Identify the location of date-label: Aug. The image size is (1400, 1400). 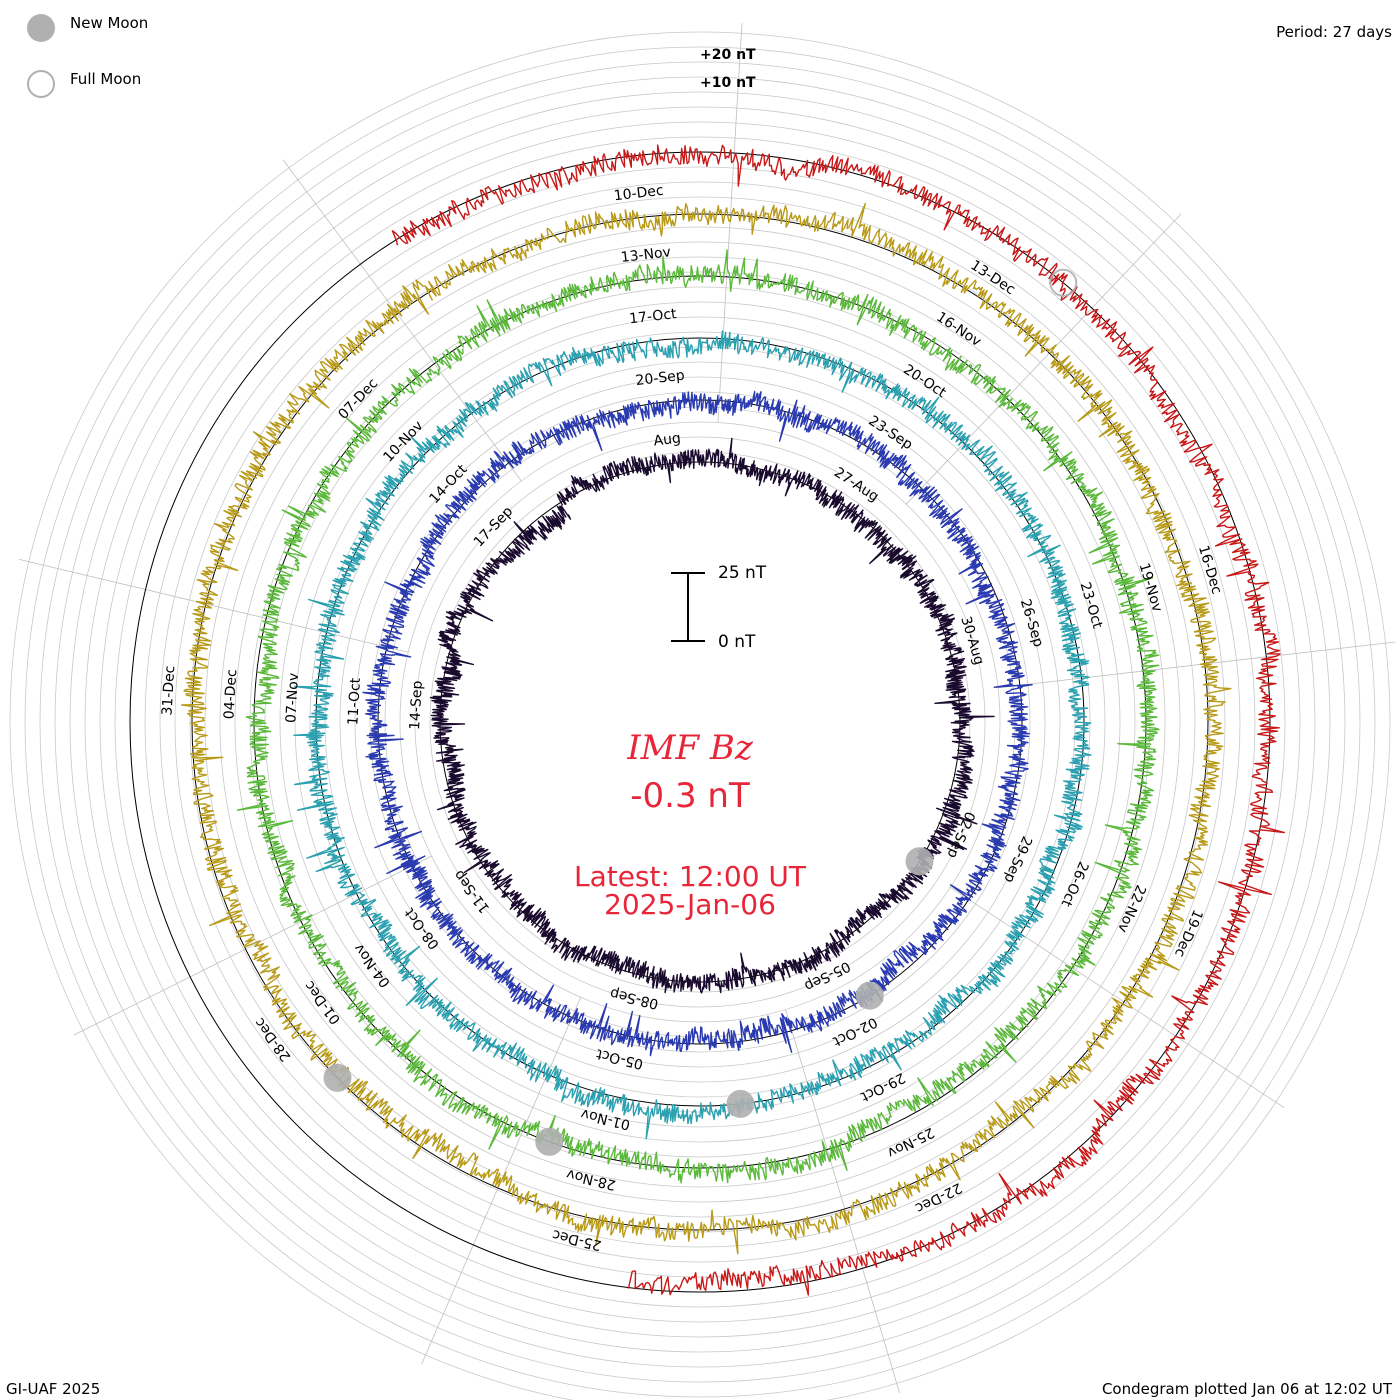
(667, 439).